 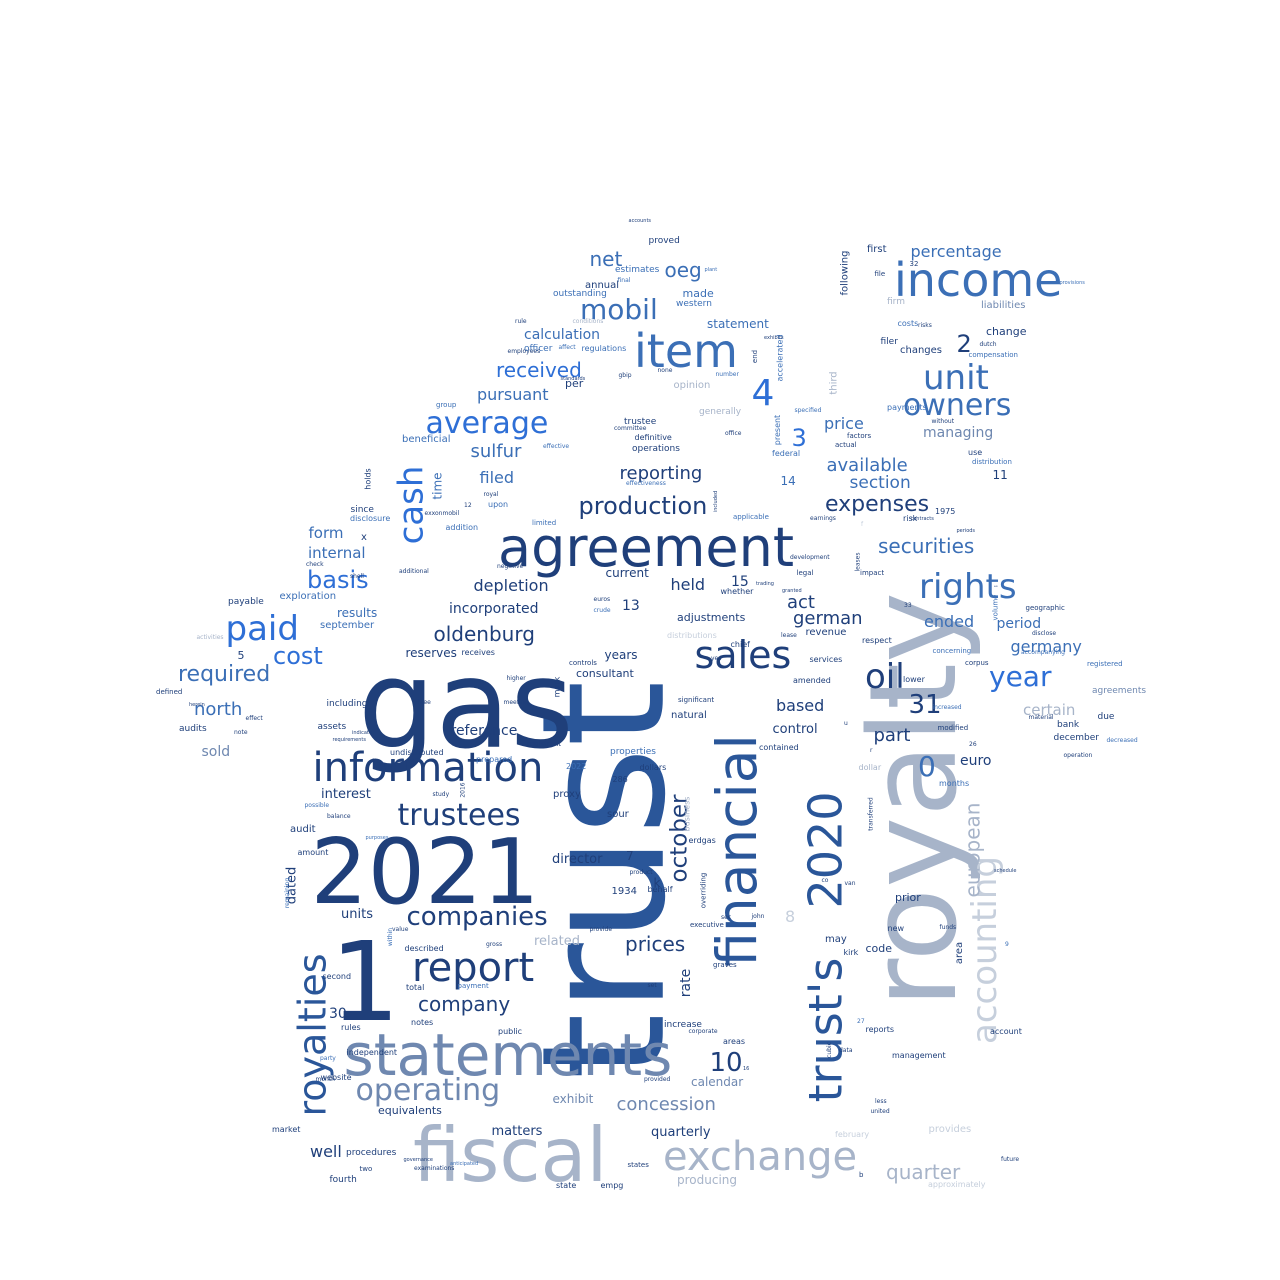 I want to click on cloud-word: effectiveness, so click(x=646, y=483).